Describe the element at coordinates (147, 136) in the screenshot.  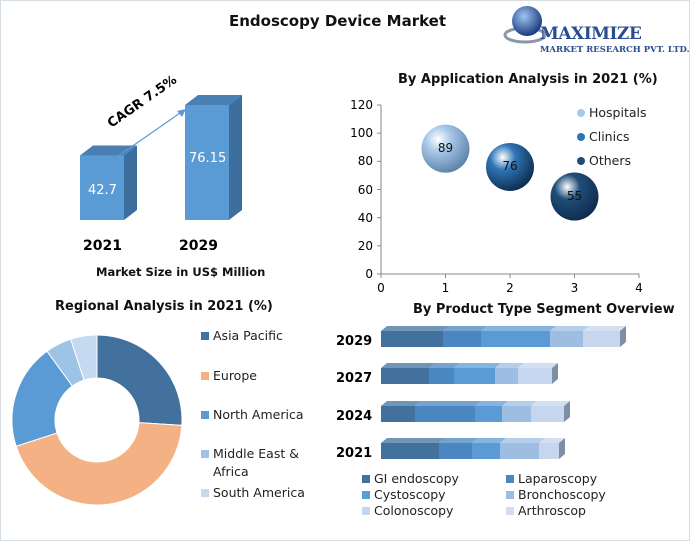
I see `cagr-arrow` at that location.